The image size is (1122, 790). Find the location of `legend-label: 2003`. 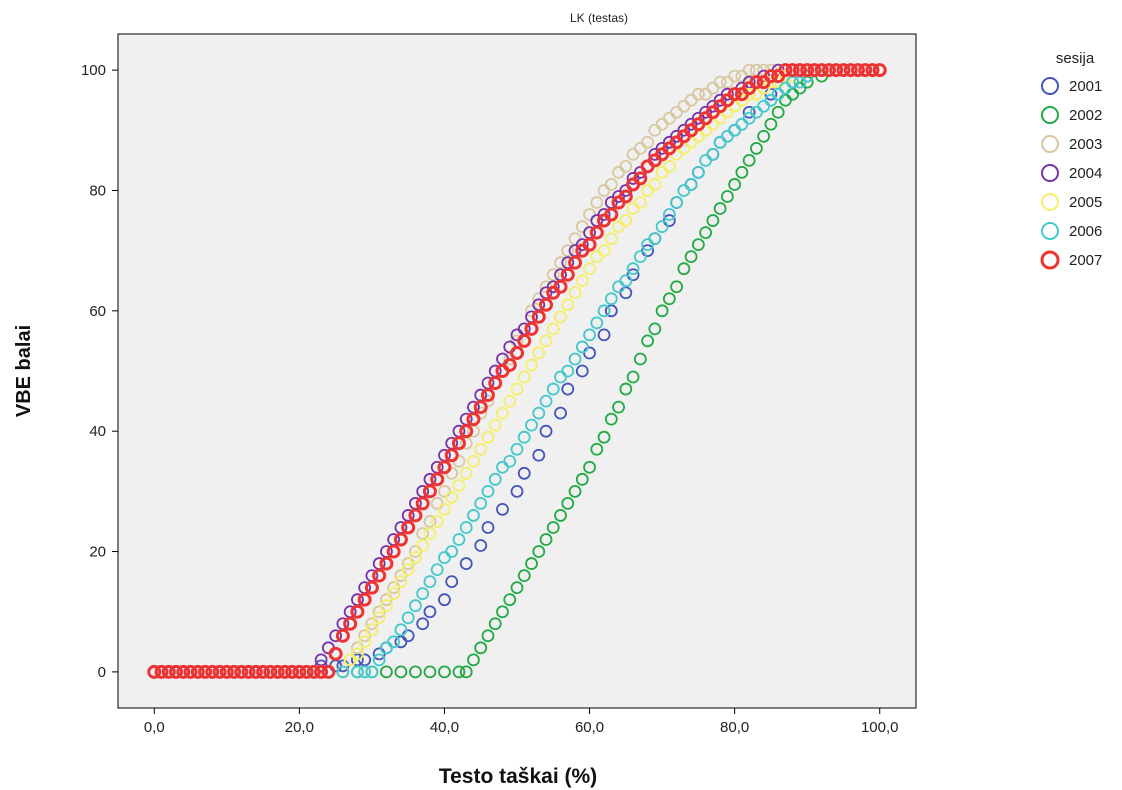

legend-label: 2003 is located at coordinates (1085, 144).